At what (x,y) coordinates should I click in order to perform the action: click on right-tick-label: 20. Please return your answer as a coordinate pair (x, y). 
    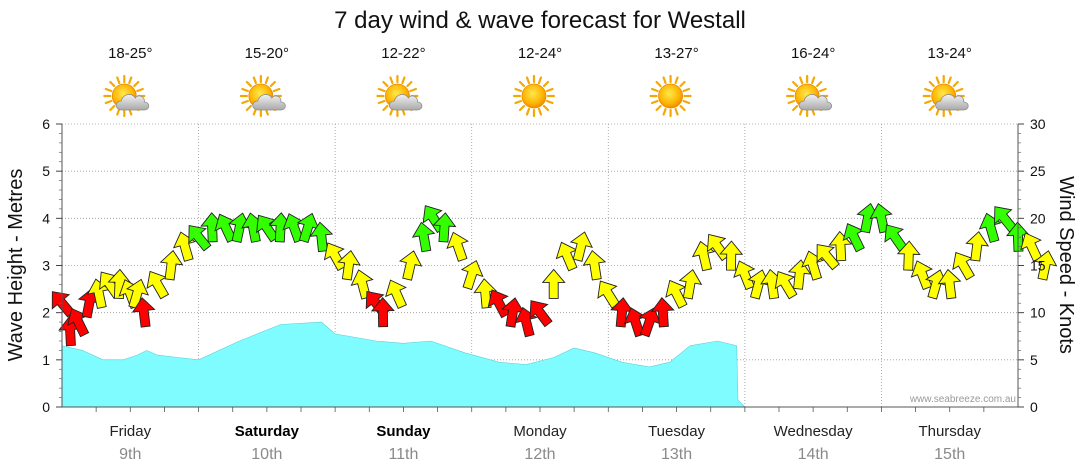
    Looking at the image, I should click on (1038, 218).